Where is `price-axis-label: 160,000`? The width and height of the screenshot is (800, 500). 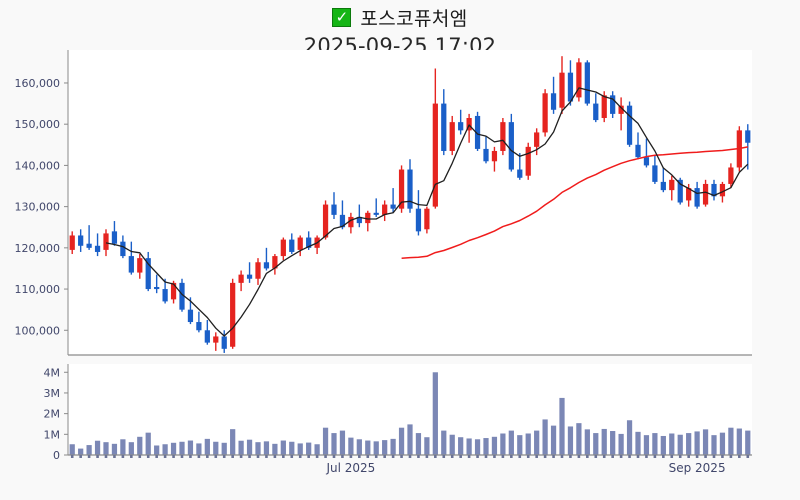
price-axis-label: 160,000 is located at coordinates (38, 83).